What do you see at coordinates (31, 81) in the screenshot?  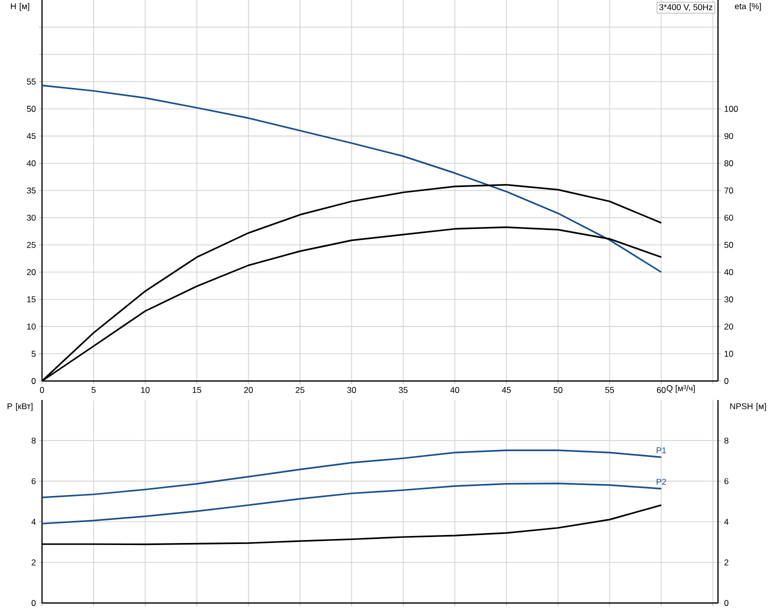 I see `y-tick-label: 55` at bounding box center [31, 81].